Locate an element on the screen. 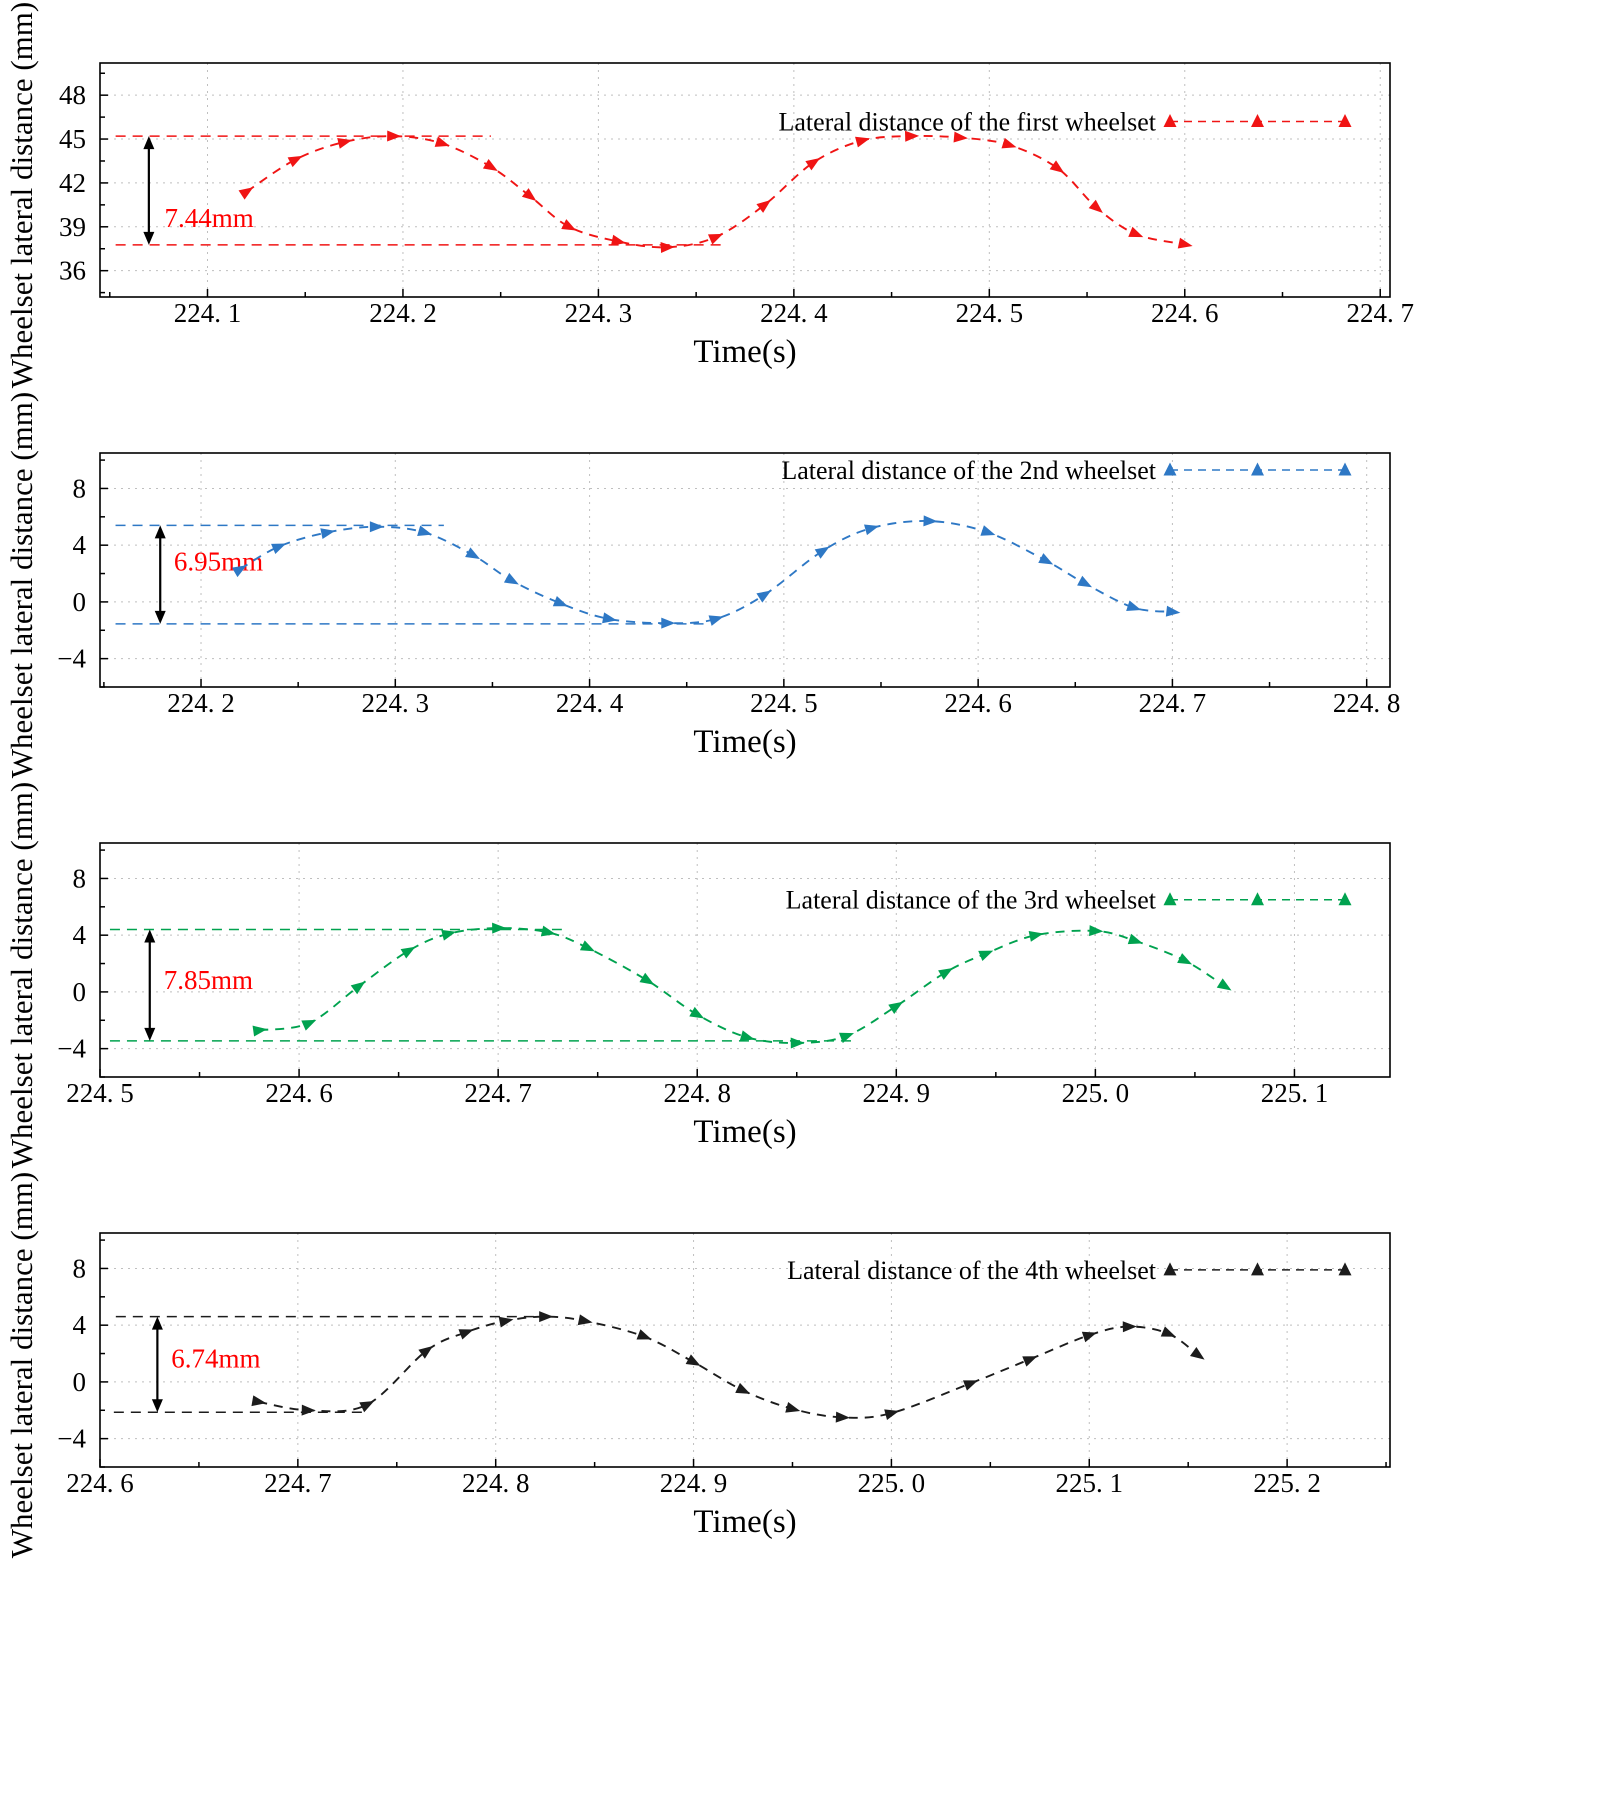 The height and width of the screenshot is (1794, 1600). svg-text: 225. 0 is located at coordinates (1096, 1093).